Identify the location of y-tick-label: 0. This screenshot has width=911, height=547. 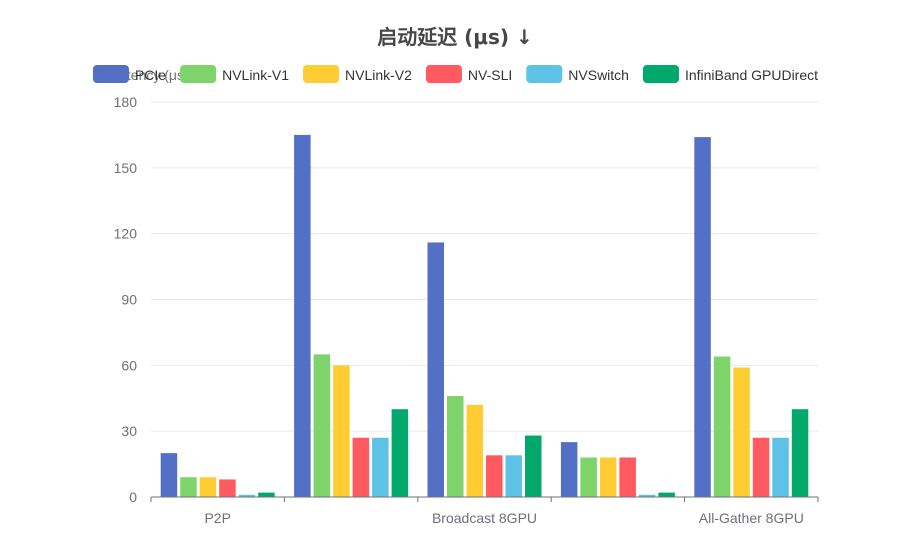
(133, 497).